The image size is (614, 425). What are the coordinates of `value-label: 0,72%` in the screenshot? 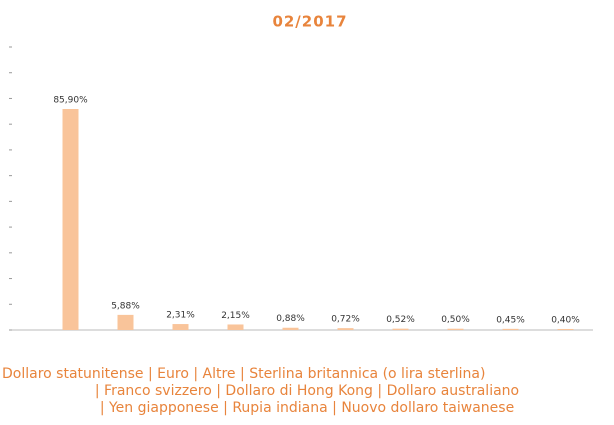 It's located at (345, 320).